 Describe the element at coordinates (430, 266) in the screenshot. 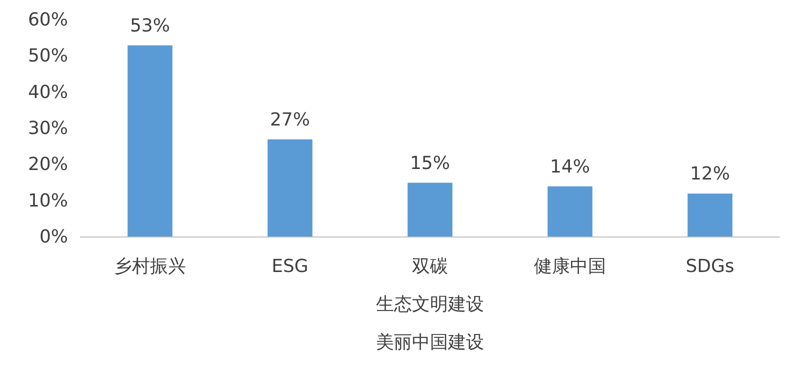

I see `x-tick-label: 双碳` at that location.